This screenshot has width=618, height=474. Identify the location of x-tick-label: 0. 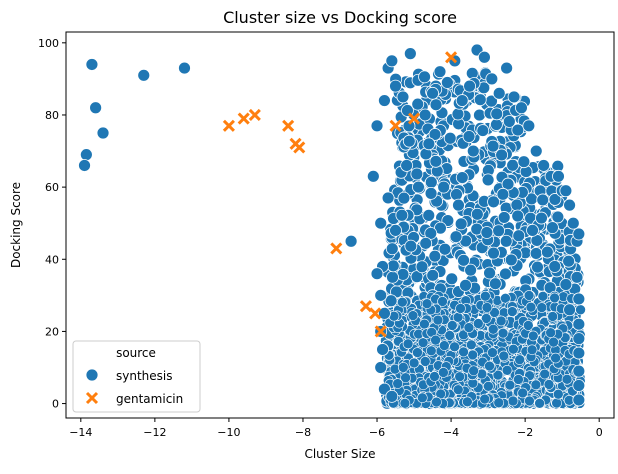
(599, 432).